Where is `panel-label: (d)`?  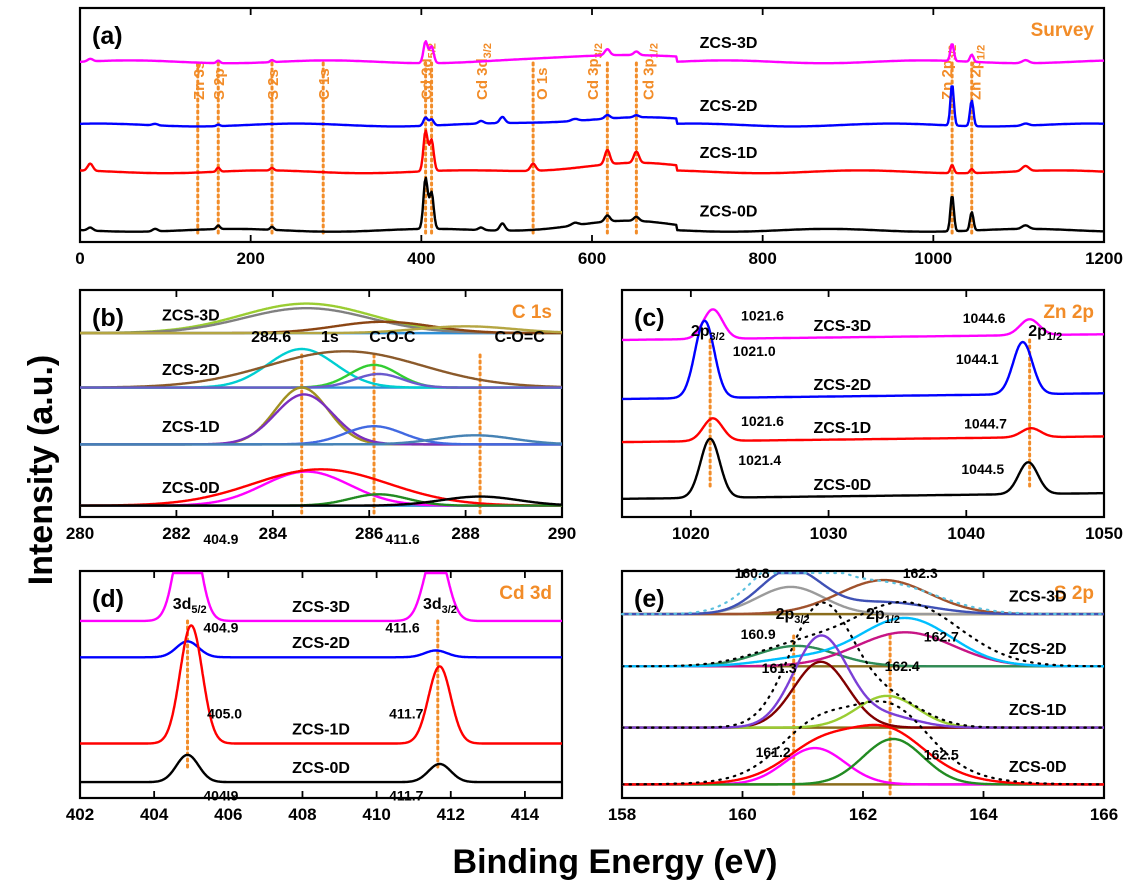
panel-label: (d) is located at coordinates (108, 599).